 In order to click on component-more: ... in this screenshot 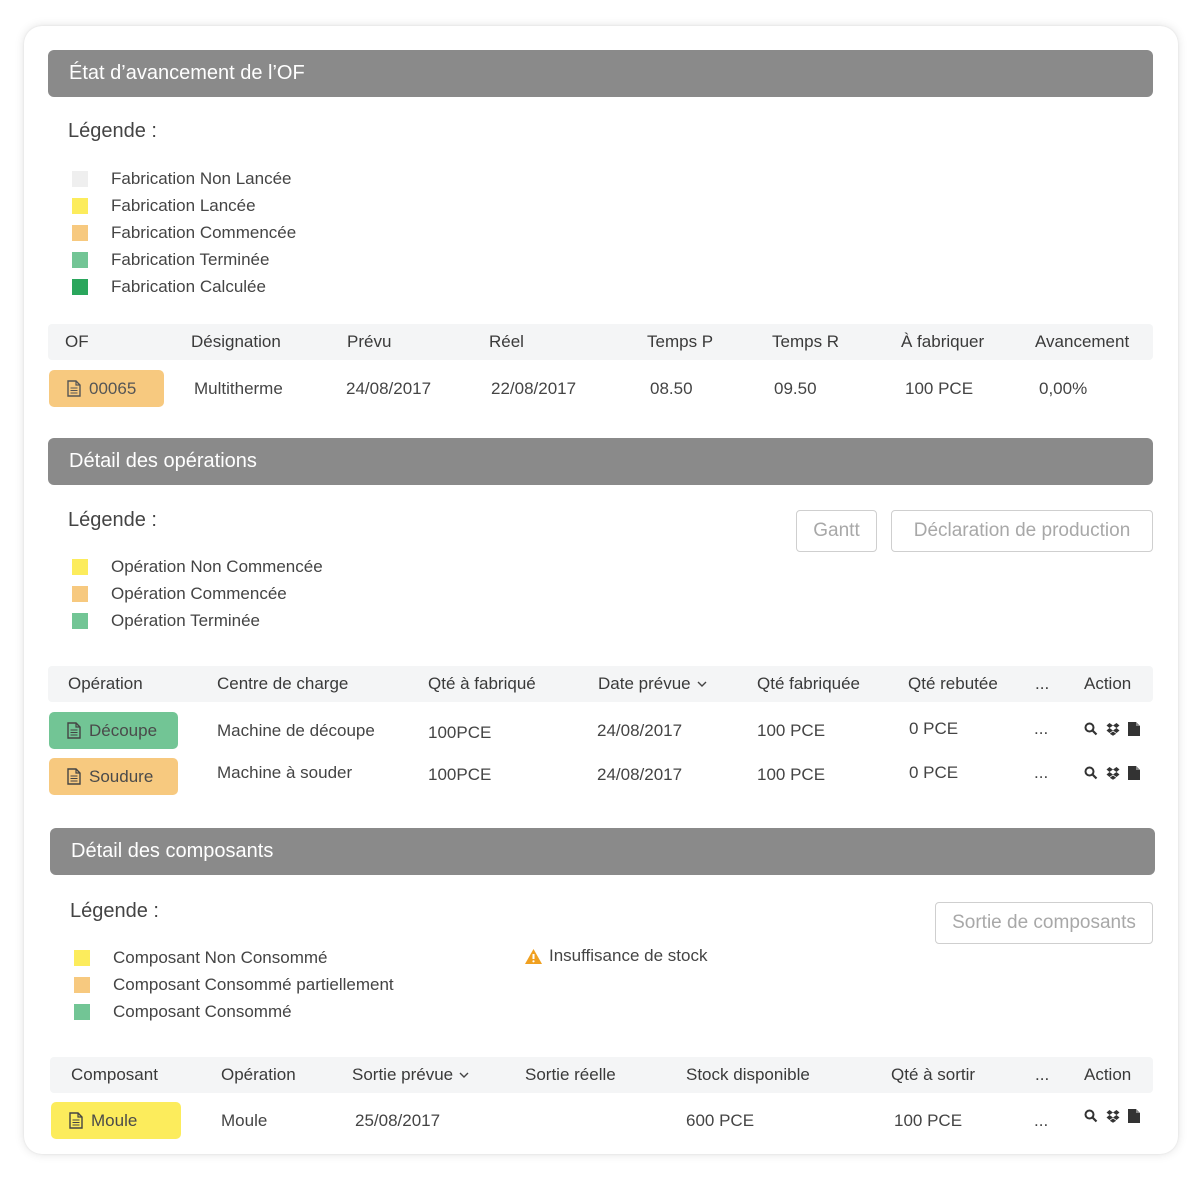, I will do `click(1041, 1120)`.